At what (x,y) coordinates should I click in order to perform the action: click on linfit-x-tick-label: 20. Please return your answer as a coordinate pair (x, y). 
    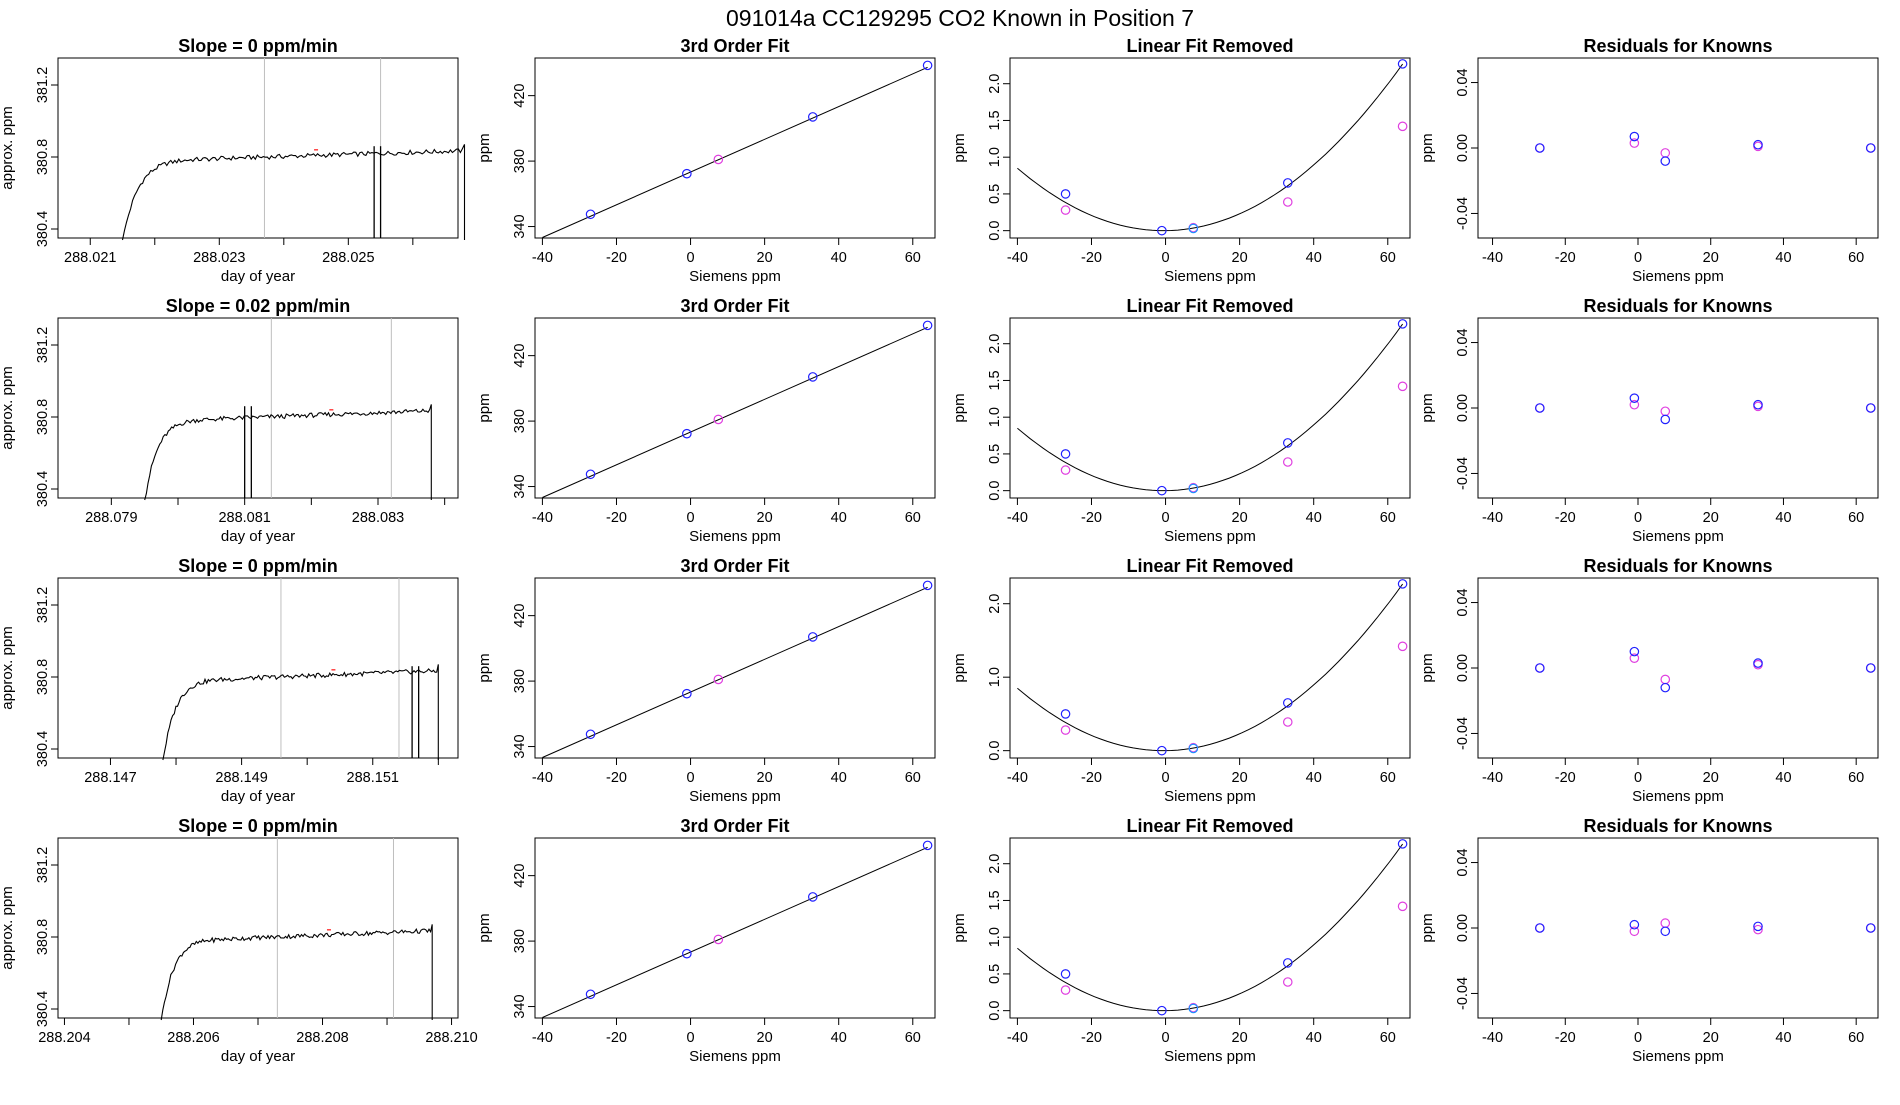
    Looking at the image, I should click on (1240, 1038).